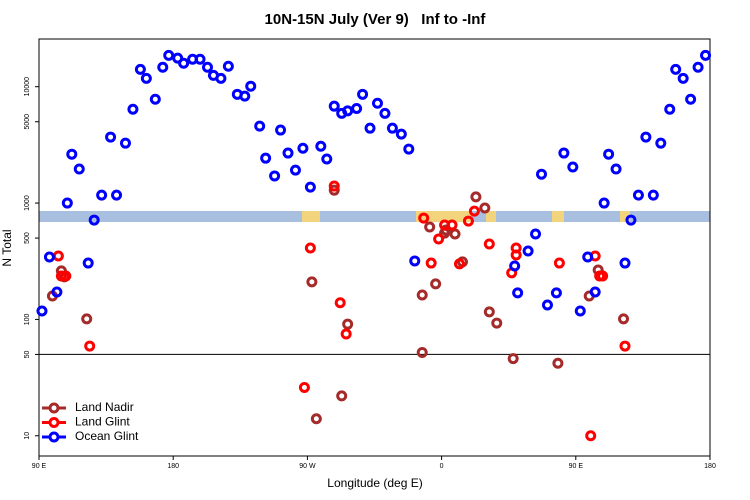  Describe the element at coordinates (107, 436) in the screenshot. I see `legend-label: Ocean Glint` at that location.